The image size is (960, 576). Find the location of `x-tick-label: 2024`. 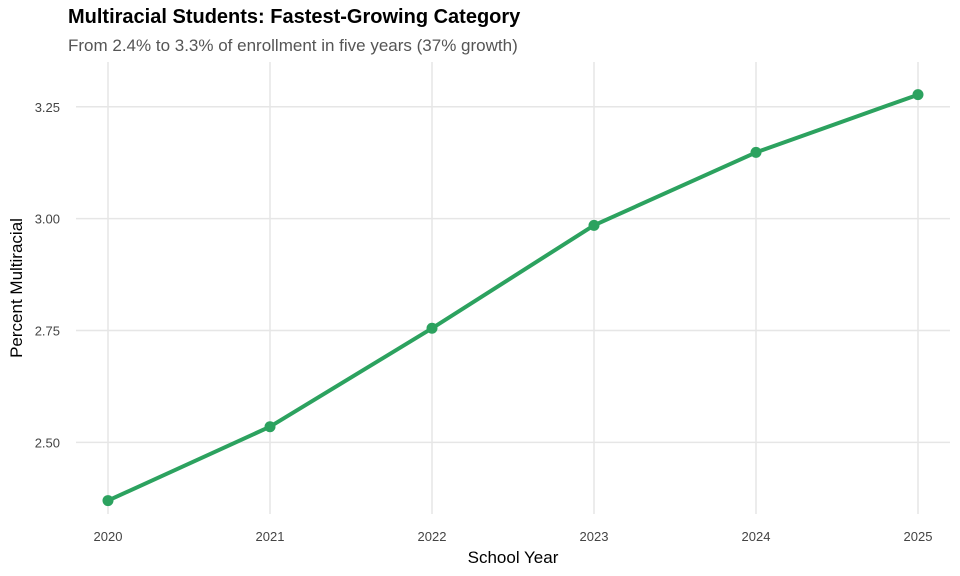

x-tick-label: 2024 is located at coordinates (756, 536).